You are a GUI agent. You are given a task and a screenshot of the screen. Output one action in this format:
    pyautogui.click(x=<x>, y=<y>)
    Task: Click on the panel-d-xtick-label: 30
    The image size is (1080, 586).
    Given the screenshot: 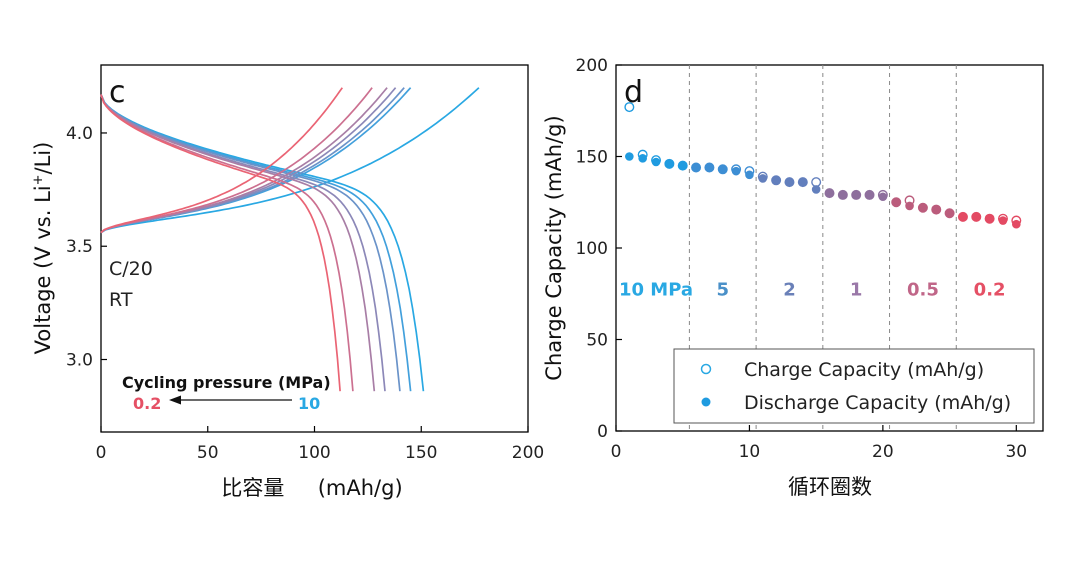 What is the action you would take?
    pyautogui.click(x=1016, y=452)
    